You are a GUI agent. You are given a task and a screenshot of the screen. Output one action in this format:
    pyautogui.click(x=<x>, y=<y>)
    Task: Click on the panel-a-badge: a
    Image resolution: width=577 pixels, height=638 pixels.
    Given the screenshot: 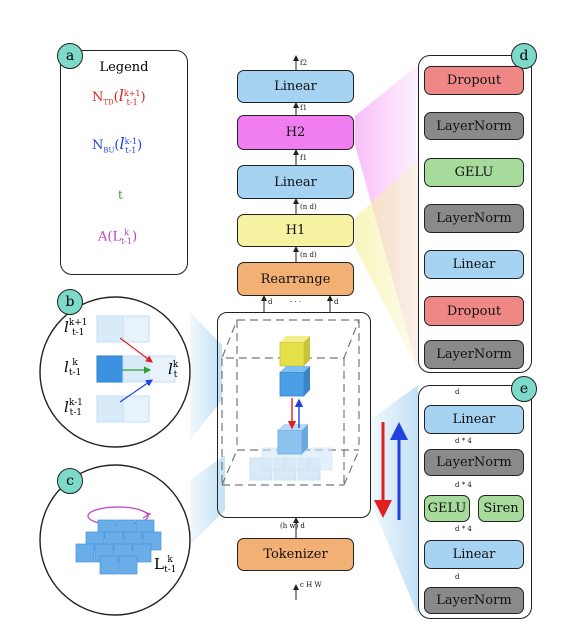 What is the action you would take?
    pyautogui.click(x=70, y=56)
    